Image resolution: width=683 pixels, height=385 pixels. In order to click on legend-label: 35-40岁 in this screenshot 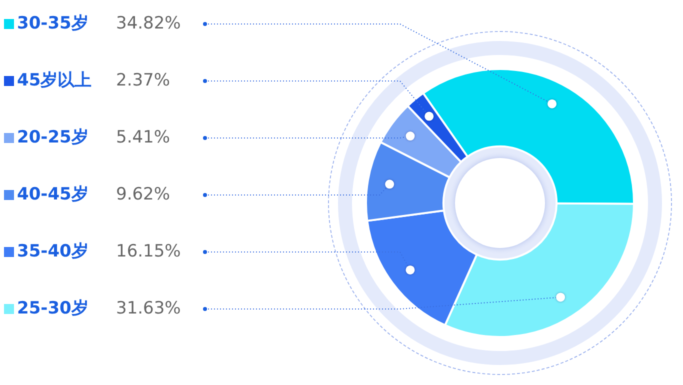, I will do `click(52, 251)`.